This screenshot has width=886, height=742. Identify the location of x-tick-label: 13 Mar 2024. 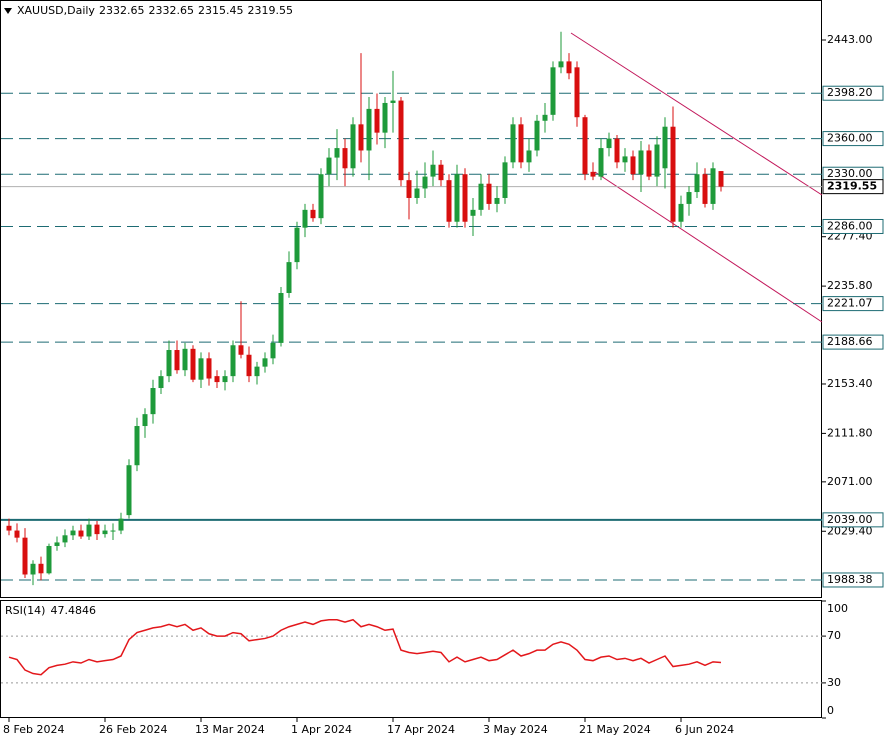
(230, 729).